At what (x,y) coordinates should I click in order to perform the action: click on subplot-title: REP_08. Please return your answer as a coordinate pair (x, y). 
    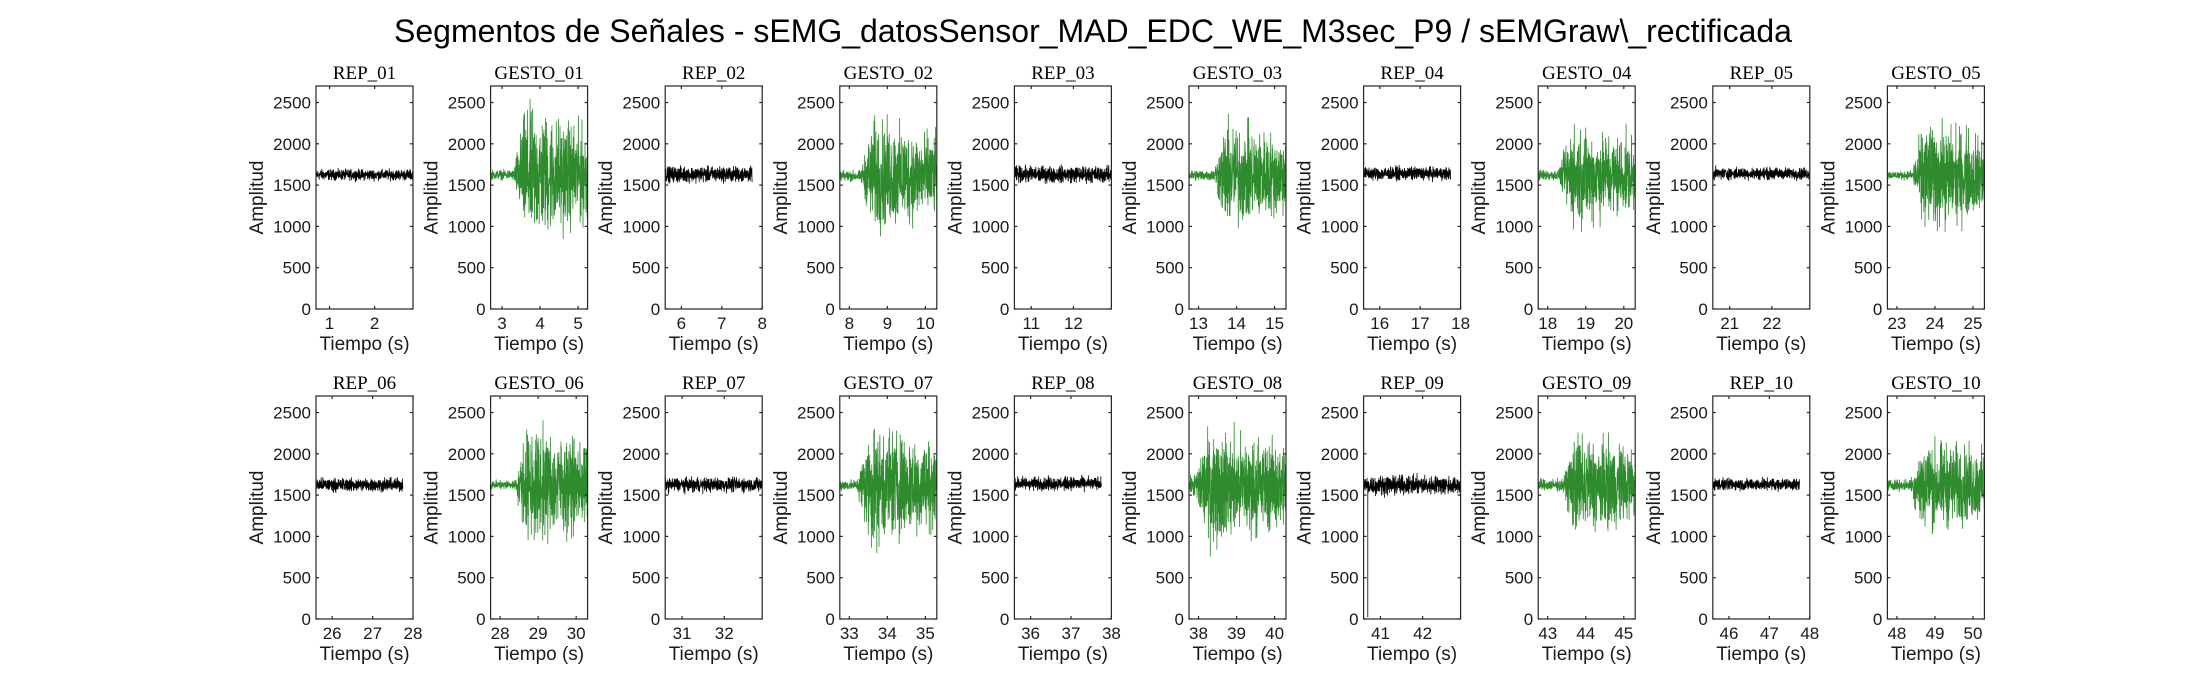
    Looking at the image, I should click on (1062, 383).